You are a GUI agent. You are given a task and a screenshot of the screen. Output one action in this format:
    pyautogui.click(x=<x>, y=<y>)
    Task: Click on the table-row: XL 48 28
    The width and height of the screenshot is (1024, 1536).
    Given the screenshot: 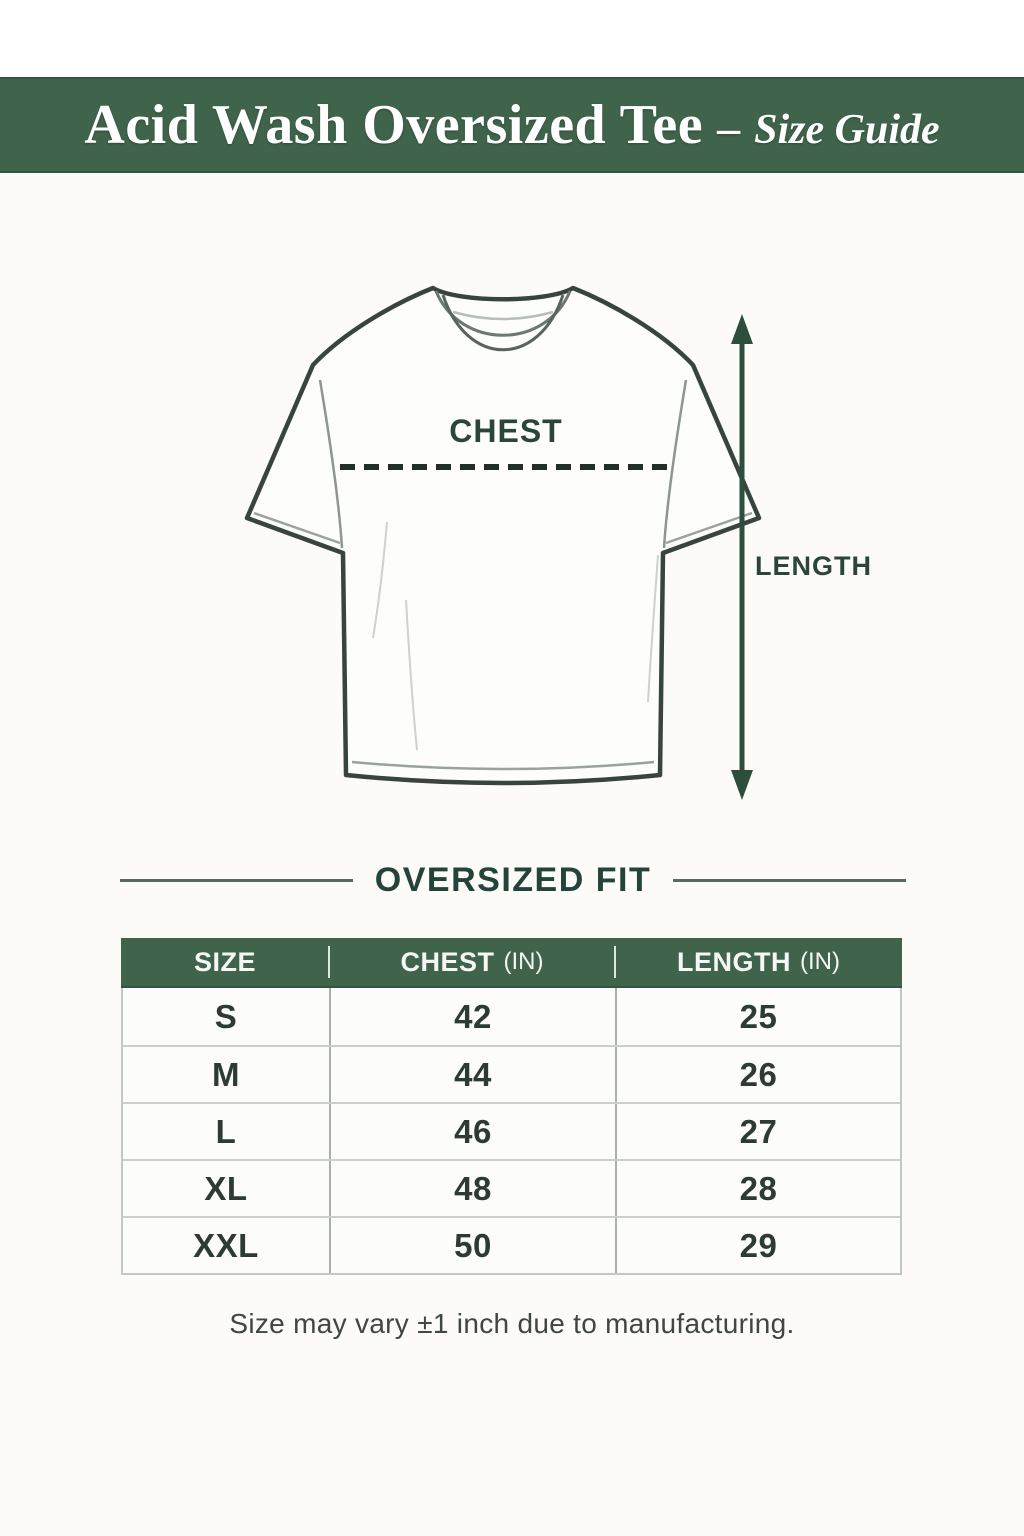 What is the action you would take?
    pyautogui.click(x=511, y=1187)
    